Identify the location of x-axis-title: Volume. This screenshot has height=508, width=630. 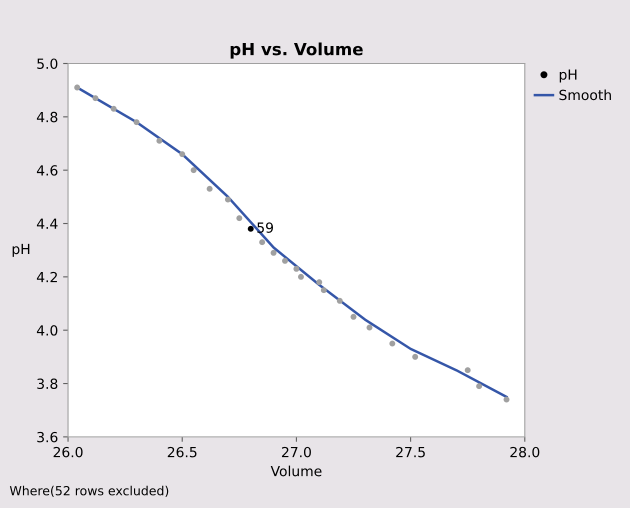
(296, 471).